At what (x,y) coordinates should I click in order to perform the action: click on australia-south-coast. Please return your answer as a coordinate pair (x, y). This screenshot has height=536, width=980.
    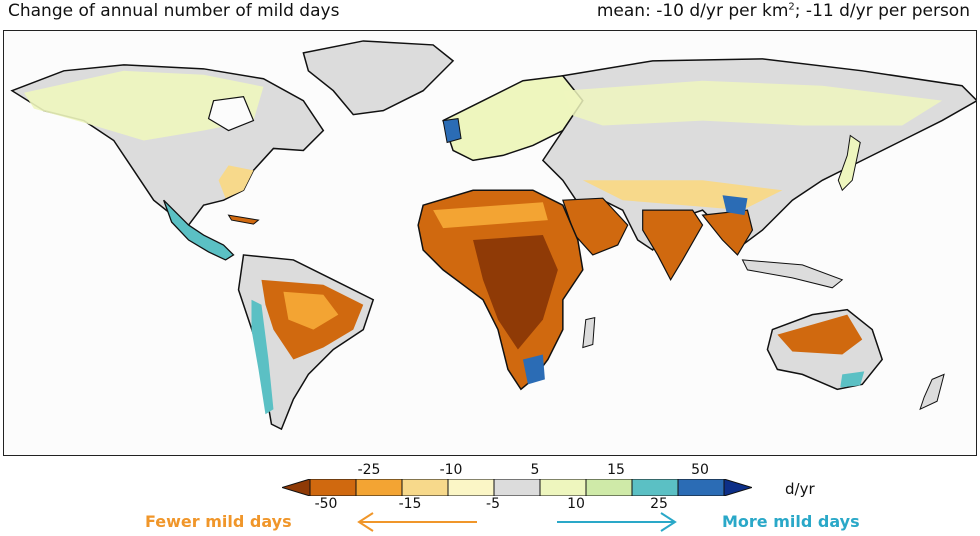
    Looking at the image, I should click on (852, 379).